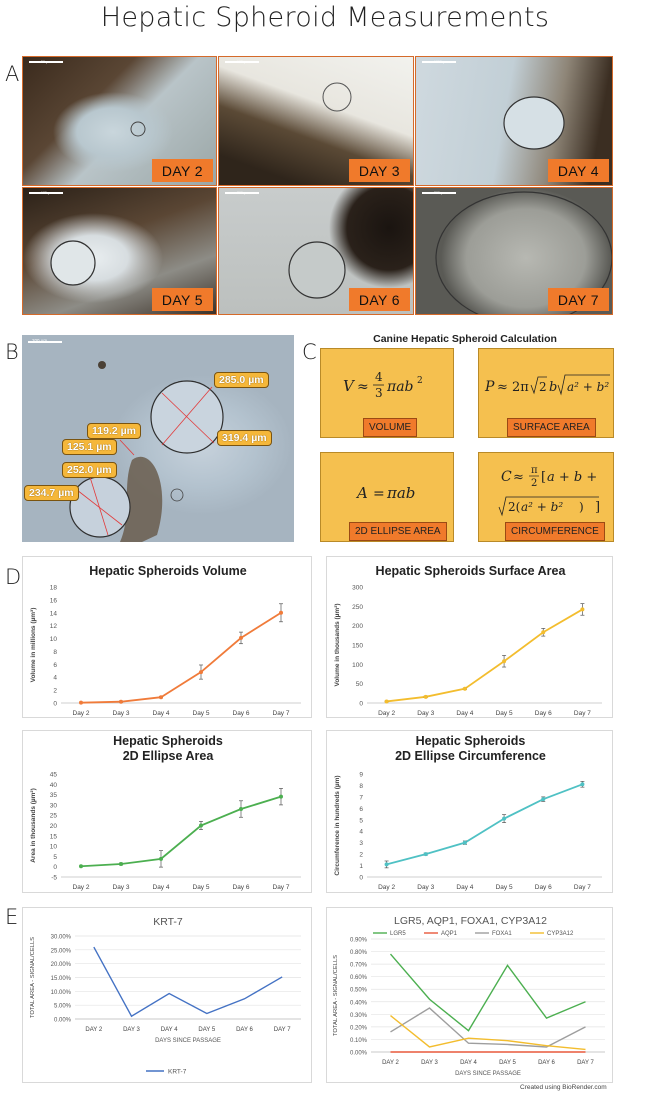 This screenshot has height=1095, width=650. What do you see at coordinates (61, 979) in the screenshot?
I see `y-tick-label: 15.00%` at bounding box center [61, 979].